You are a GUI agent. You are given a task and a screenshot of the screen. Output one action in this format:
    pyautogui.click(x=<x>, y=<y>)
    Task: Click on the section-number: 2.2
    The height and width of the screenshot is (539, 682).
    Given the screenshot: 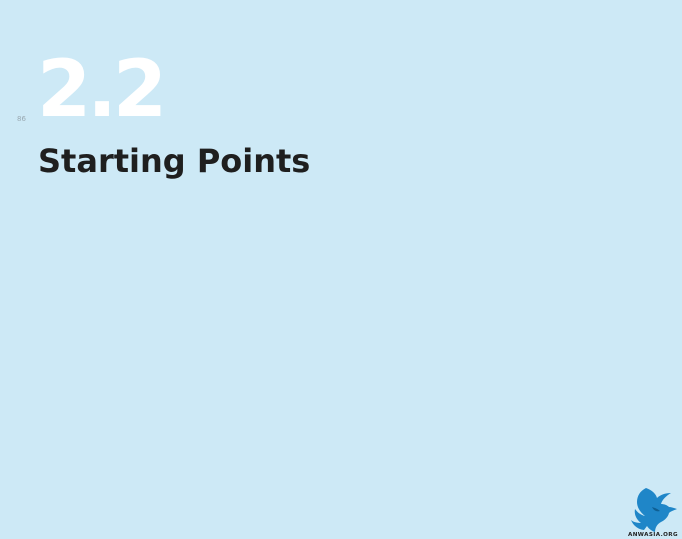 What is the action you would take?
    pyautogui.click(x=102, y=90)
    